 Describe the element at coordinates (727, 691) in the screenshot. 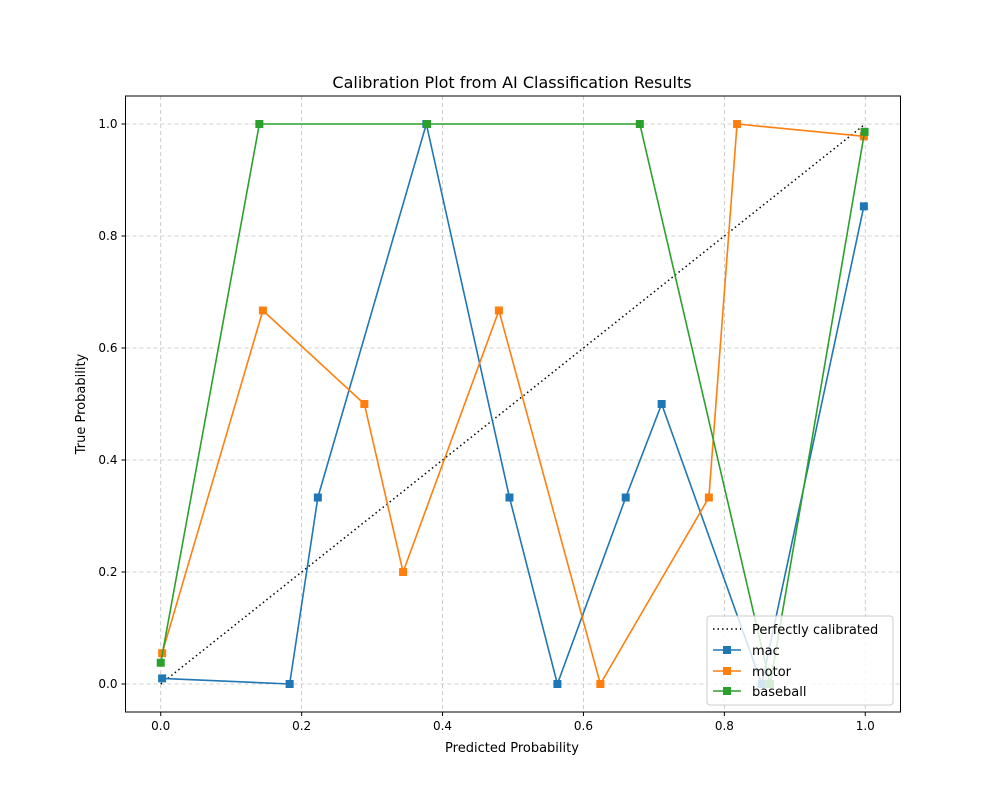

I see `legend-baseball-marker` at that location.